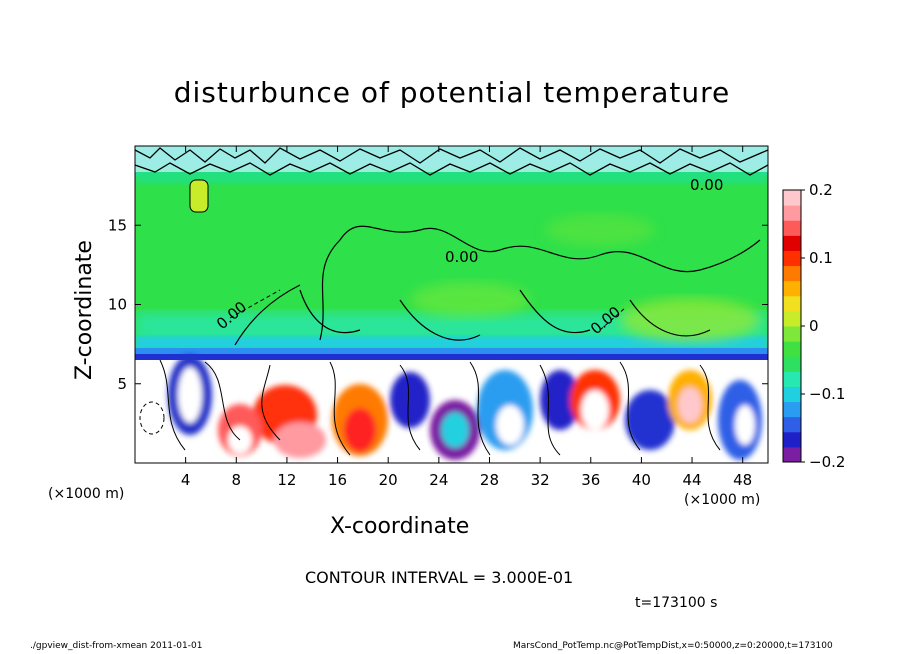  What do you see at coordinates (722, 500) in the screenshot?
I see `x-axis-unit-right: (×1000 m)` at bounding box center [722, 500].